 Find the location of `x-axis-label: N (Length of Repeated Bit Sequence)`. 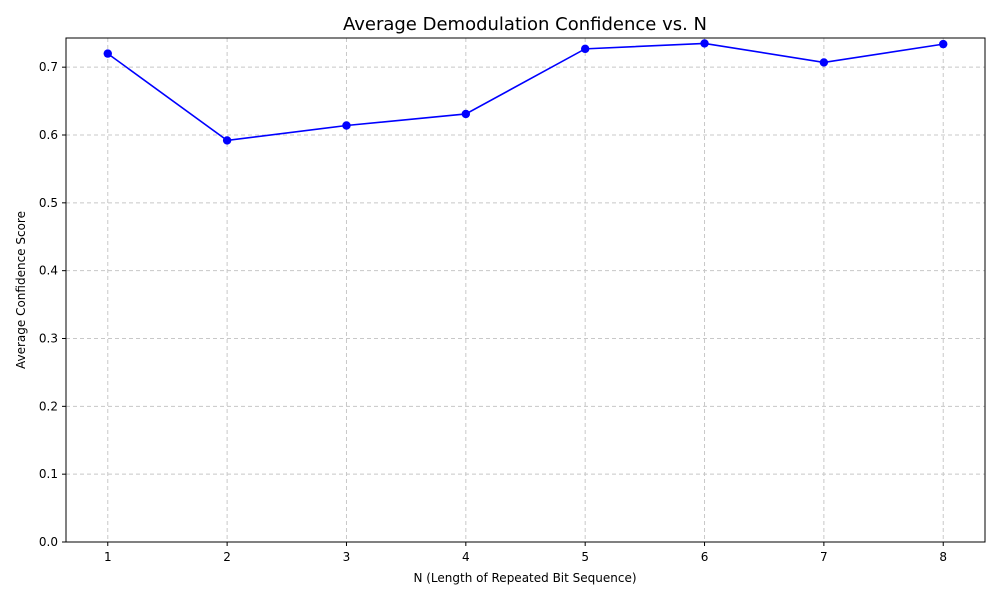

x-axis-label: N (Length of Repeated Bit Sequence) is located at coordinates (524, 578).